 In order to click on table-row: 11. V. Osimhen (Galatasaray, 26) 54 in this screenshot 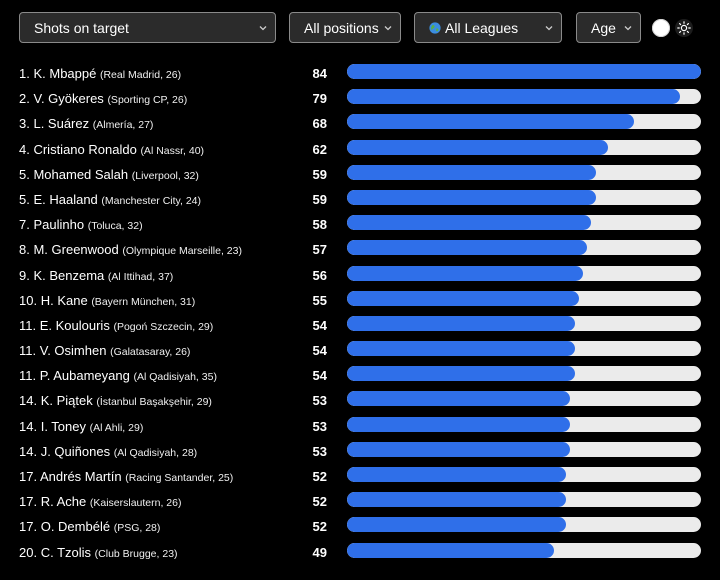, I will do `click(360, 349)`.